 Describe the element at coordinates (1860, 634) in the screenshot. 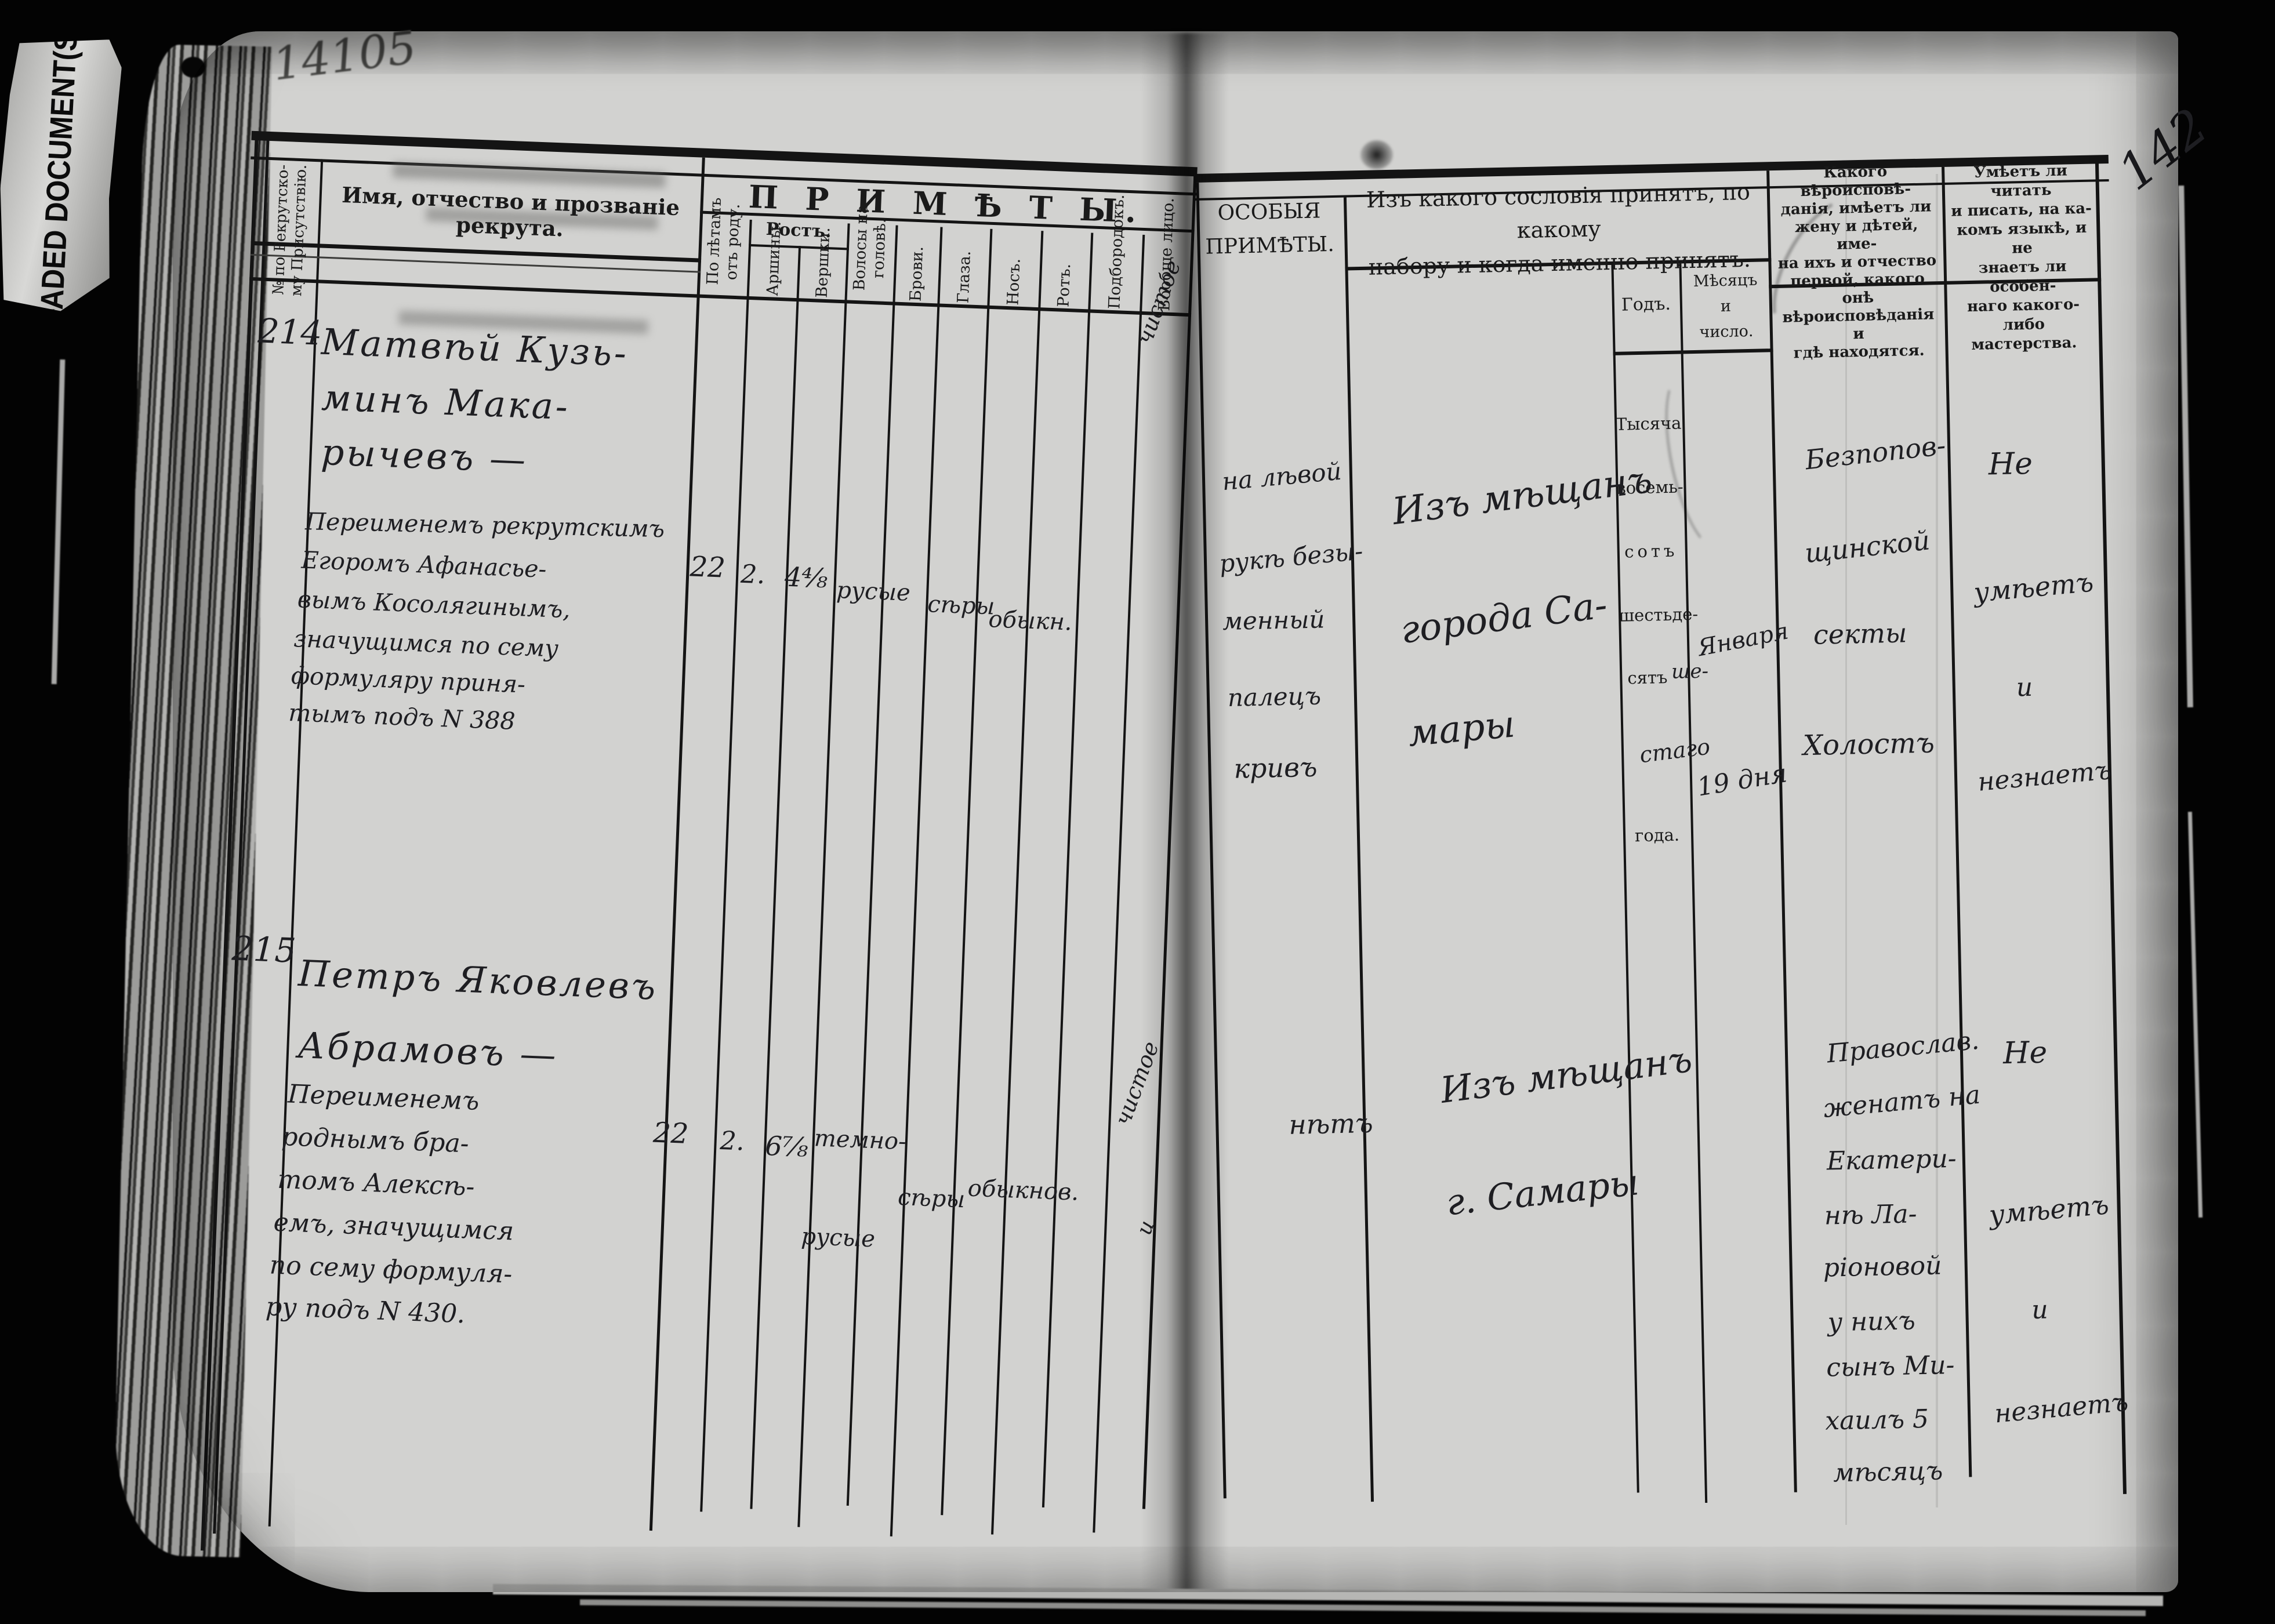

I see `religion-line: секты` at that location.